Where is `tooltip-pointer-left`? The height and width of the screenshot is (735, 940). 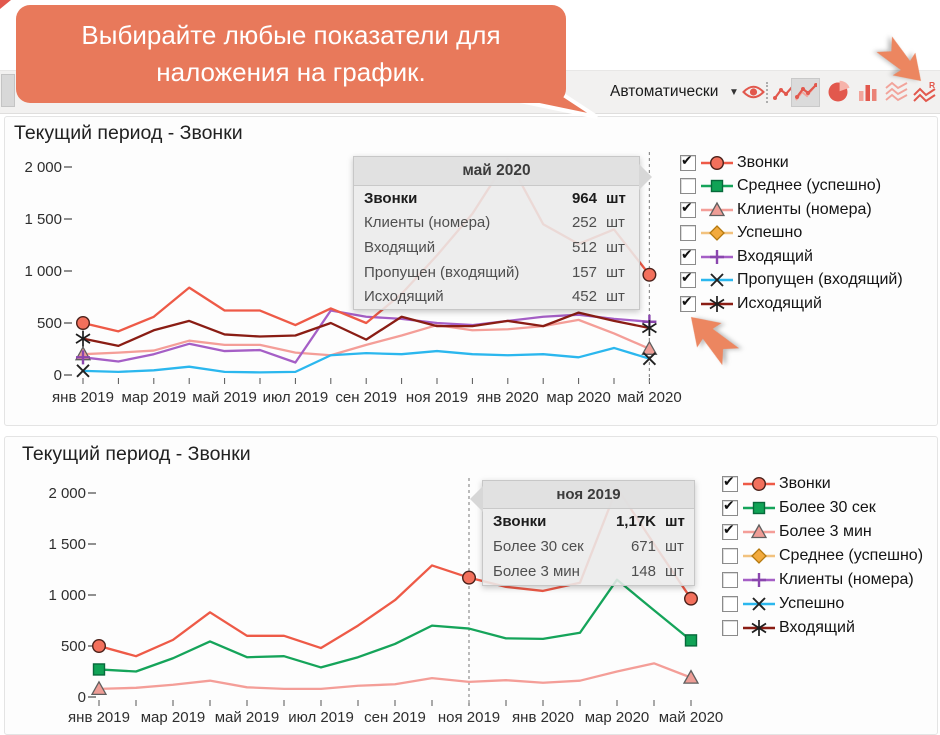
tooltip-pointer-left is located at coordinates (476, 499).